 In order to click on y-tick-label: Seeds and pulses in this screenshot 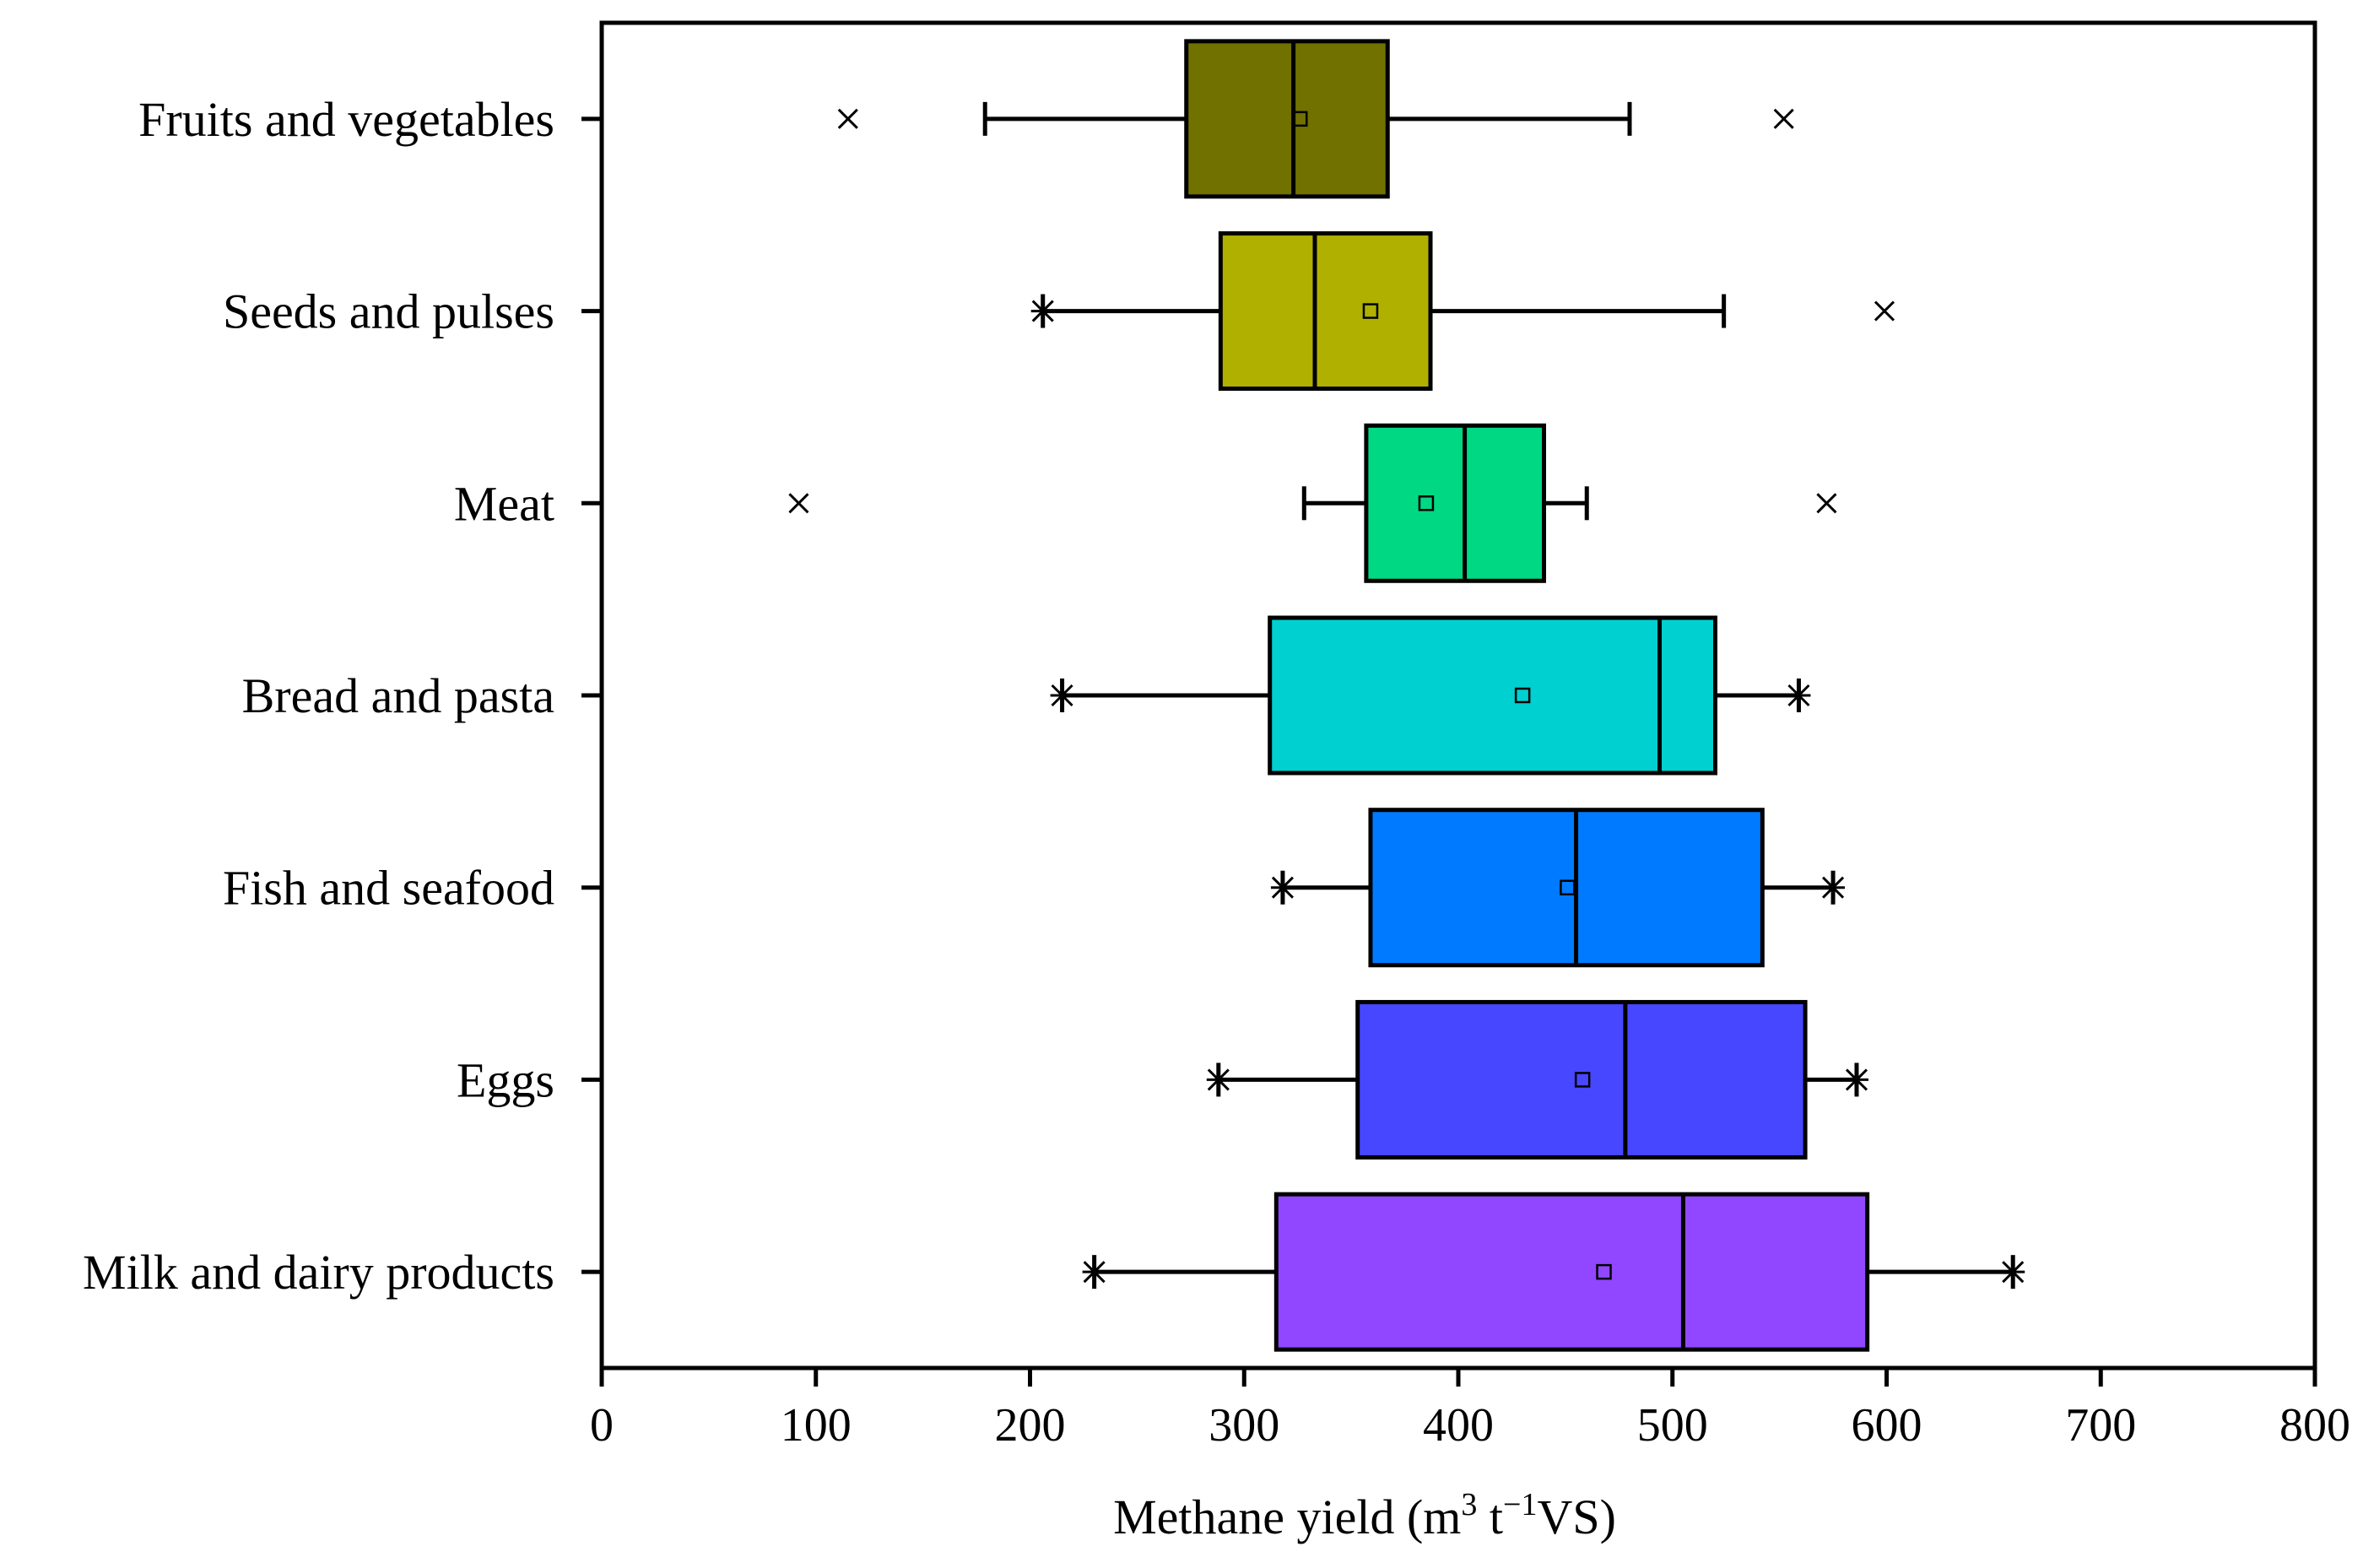, I will do `click(388, 311)`.